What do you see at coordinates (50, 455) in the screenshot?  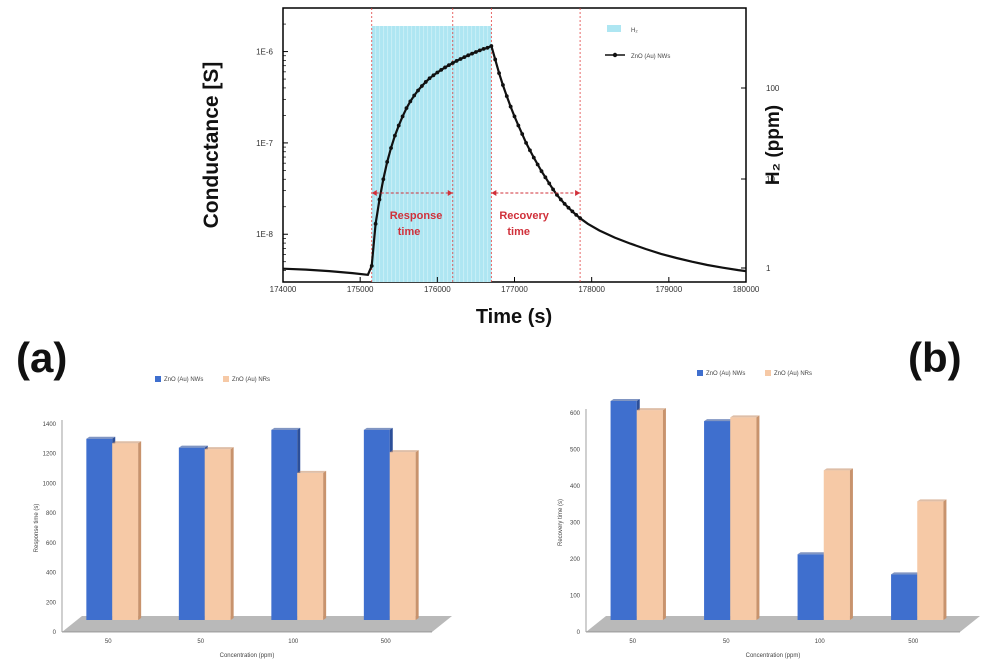 I see `y-tick-label: 1200` at bounding box center [50, 455].